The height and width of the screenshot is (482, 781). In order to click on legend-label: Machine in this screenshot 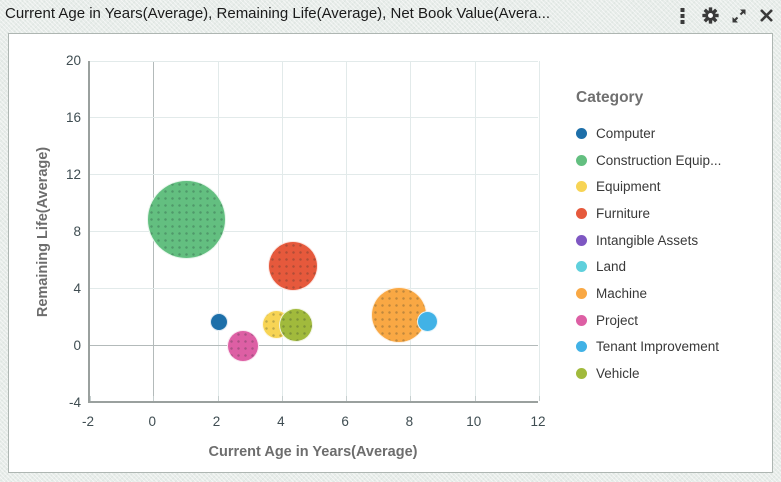, I will do `click(622, 293)`.